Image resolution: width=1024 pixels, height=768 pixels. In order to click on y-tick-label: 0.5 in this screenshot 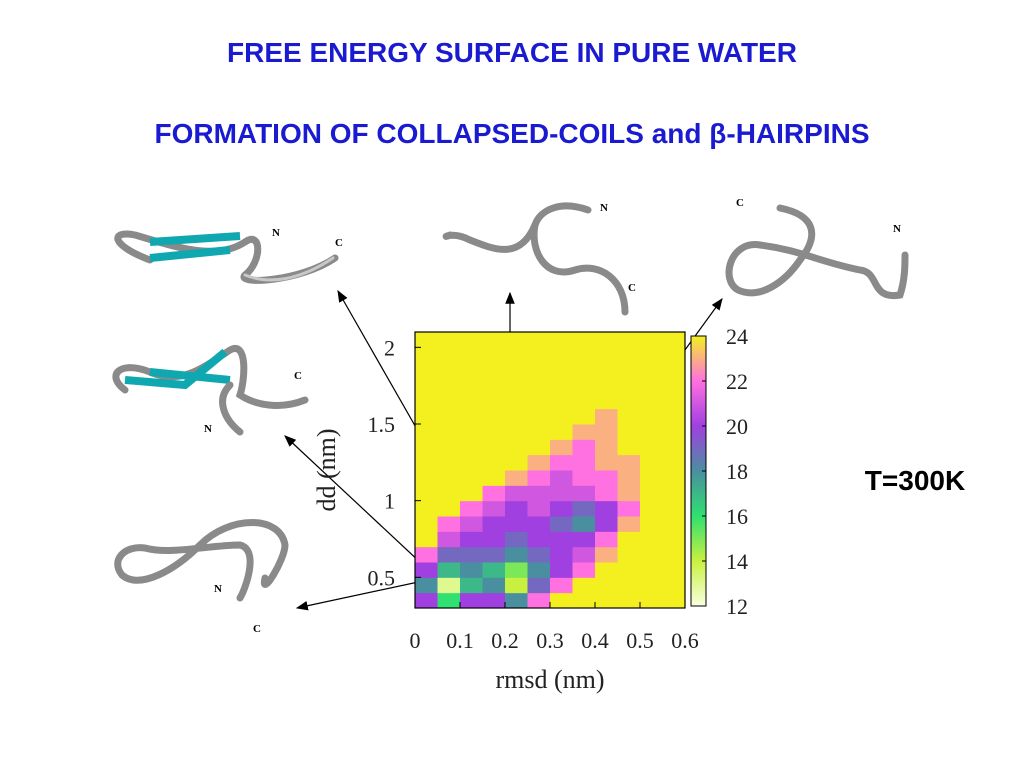, I will do `click(382, 577)`.